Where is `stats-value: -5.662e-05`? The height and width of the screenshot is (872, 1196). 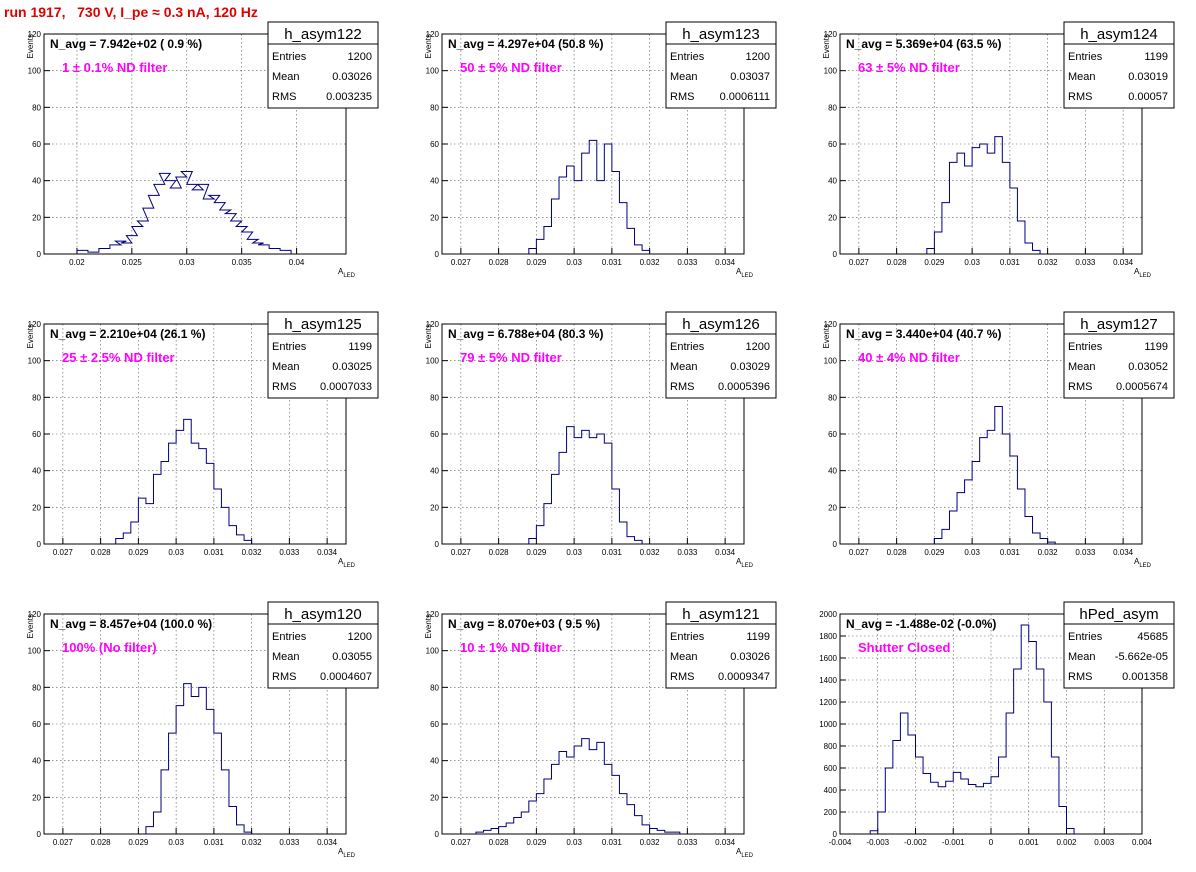
stats-value: -5.662e-05 is located at coordinates (1141, 657).